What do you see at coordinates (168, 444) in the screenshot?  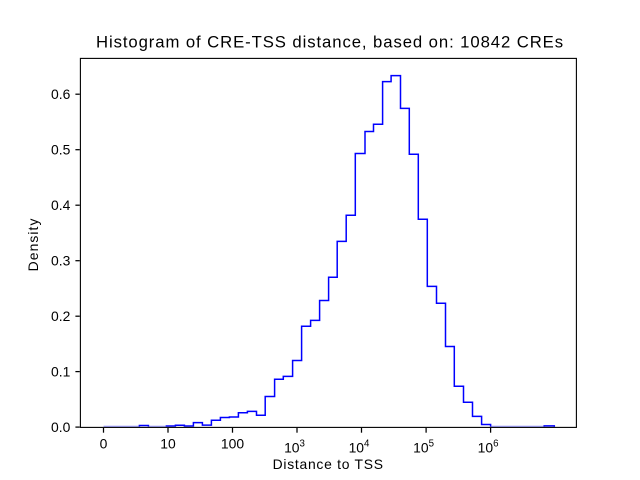 I see `svg-text: 10` at bounding box center [168, 444].